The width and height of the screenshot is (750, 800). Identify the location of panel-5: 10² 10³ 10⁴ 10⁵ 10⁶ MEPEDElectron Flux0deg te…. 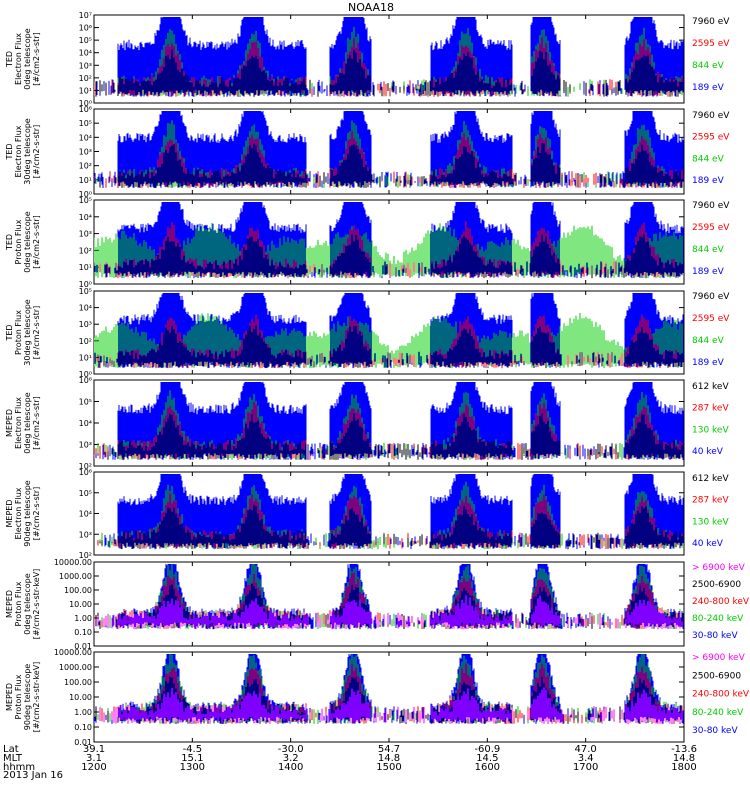
(367, 423).